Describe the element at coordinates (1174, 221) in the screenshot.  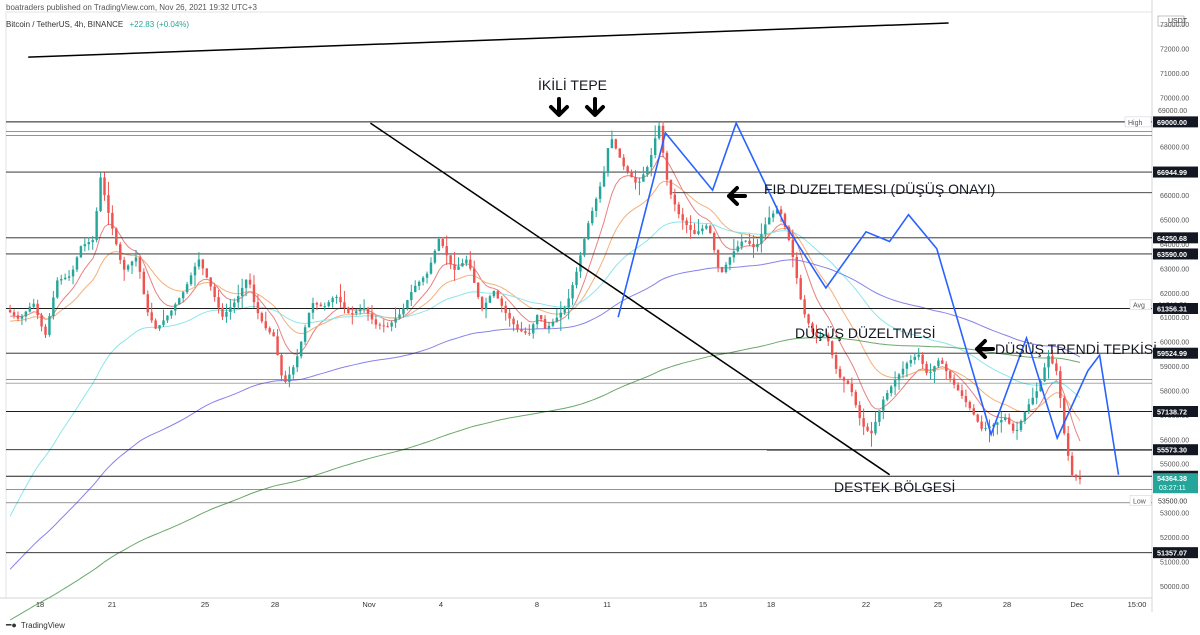
I see `price-tick-label: 65000.00` at that location.